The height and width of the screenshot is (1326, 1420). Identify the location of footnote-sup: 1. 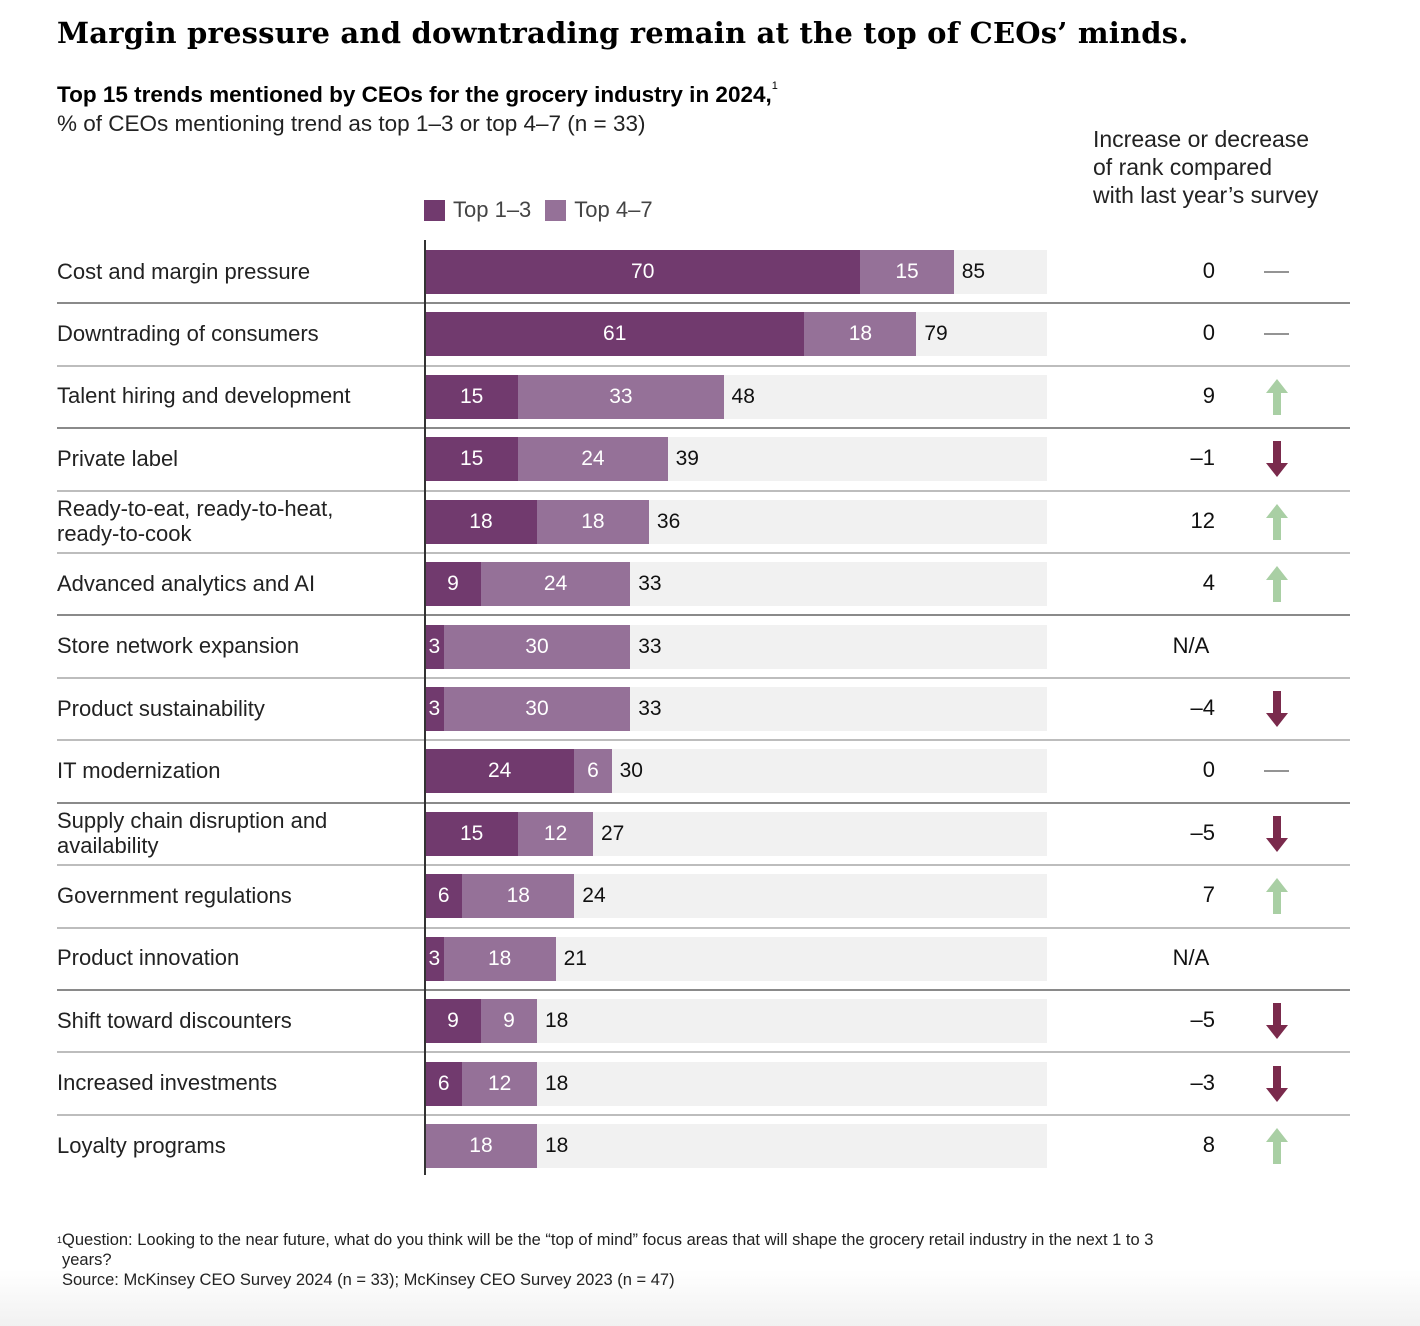
(60, 1240).